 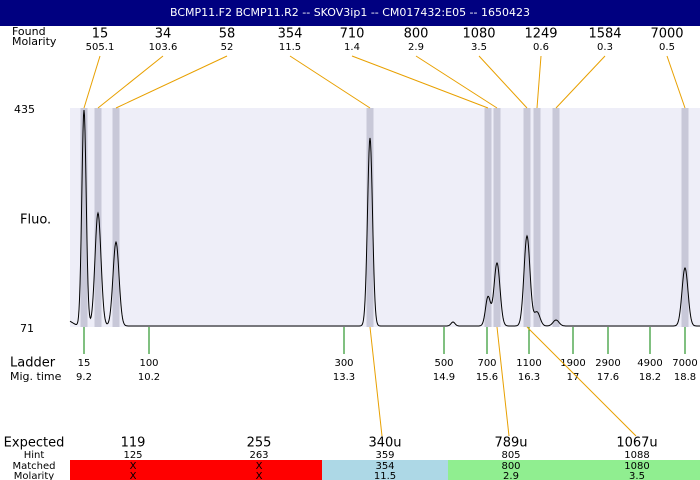 I want to click on found-molarity: 1.4, so click(x=352, y=47).